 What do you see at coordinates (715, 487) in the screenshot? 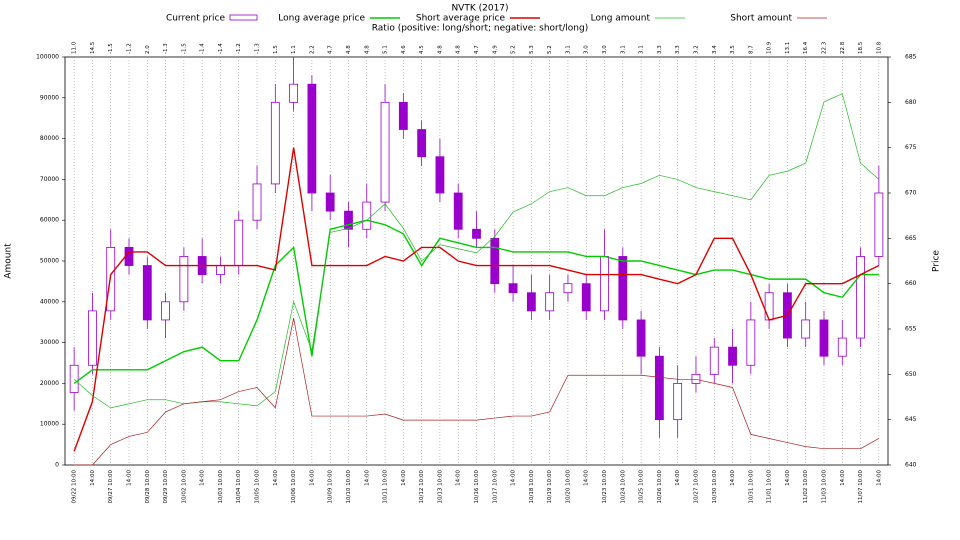
I see `x-tick-label: 10/30 10:00` at bounding box center [715, 487].